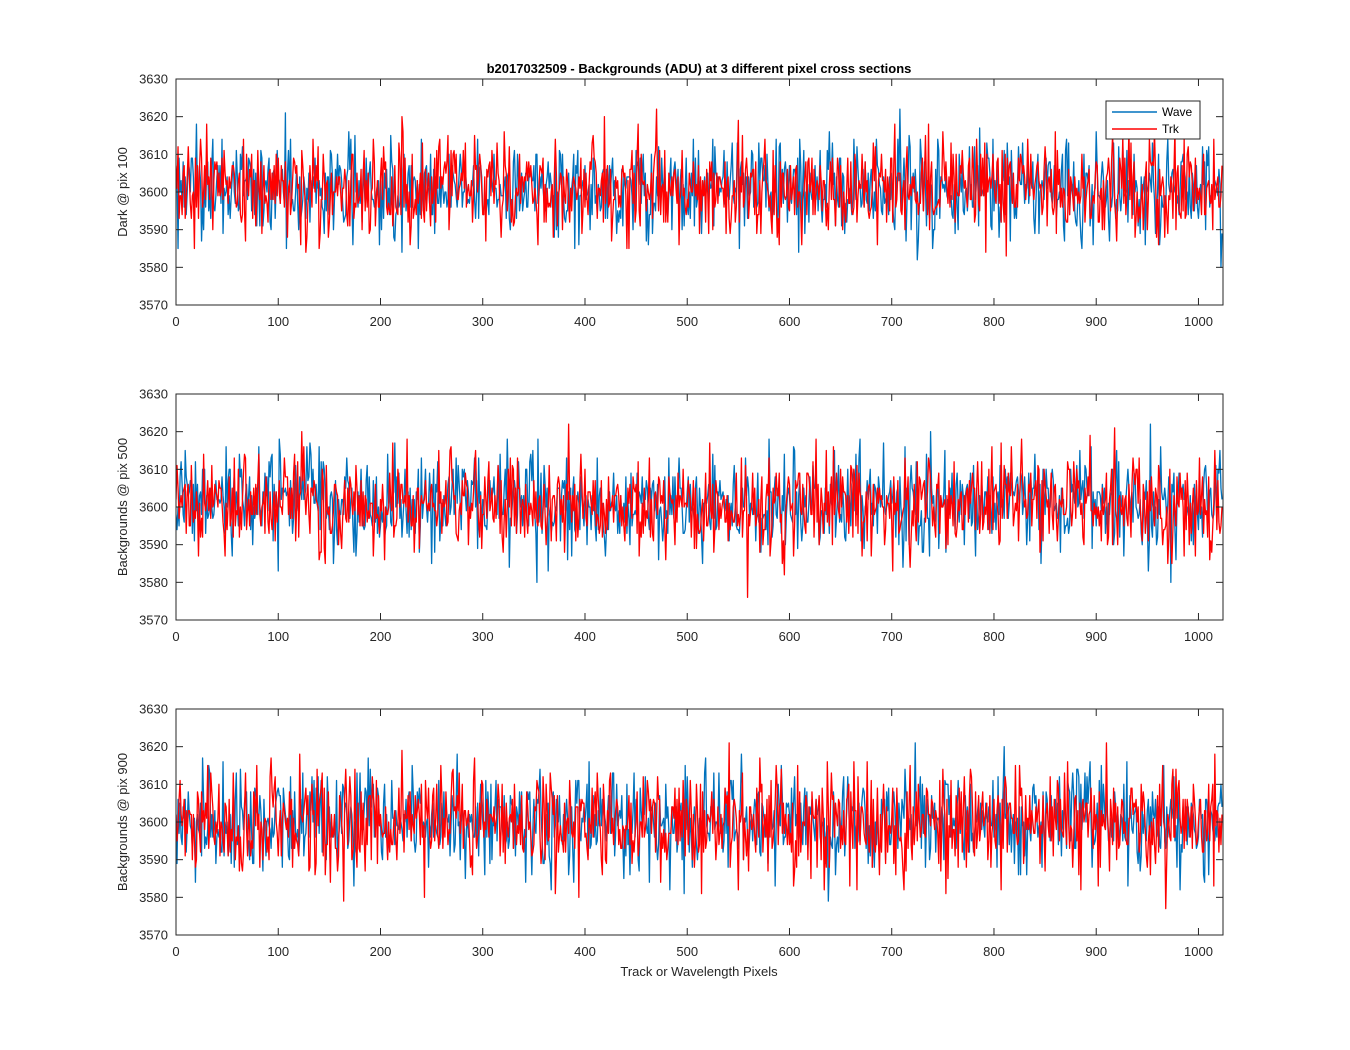  What do you see at coordinates (699, 971) in the screenshot?
I see `x-axis-label: Track or Wavelength Pixels` at bounding box center [699, 971].